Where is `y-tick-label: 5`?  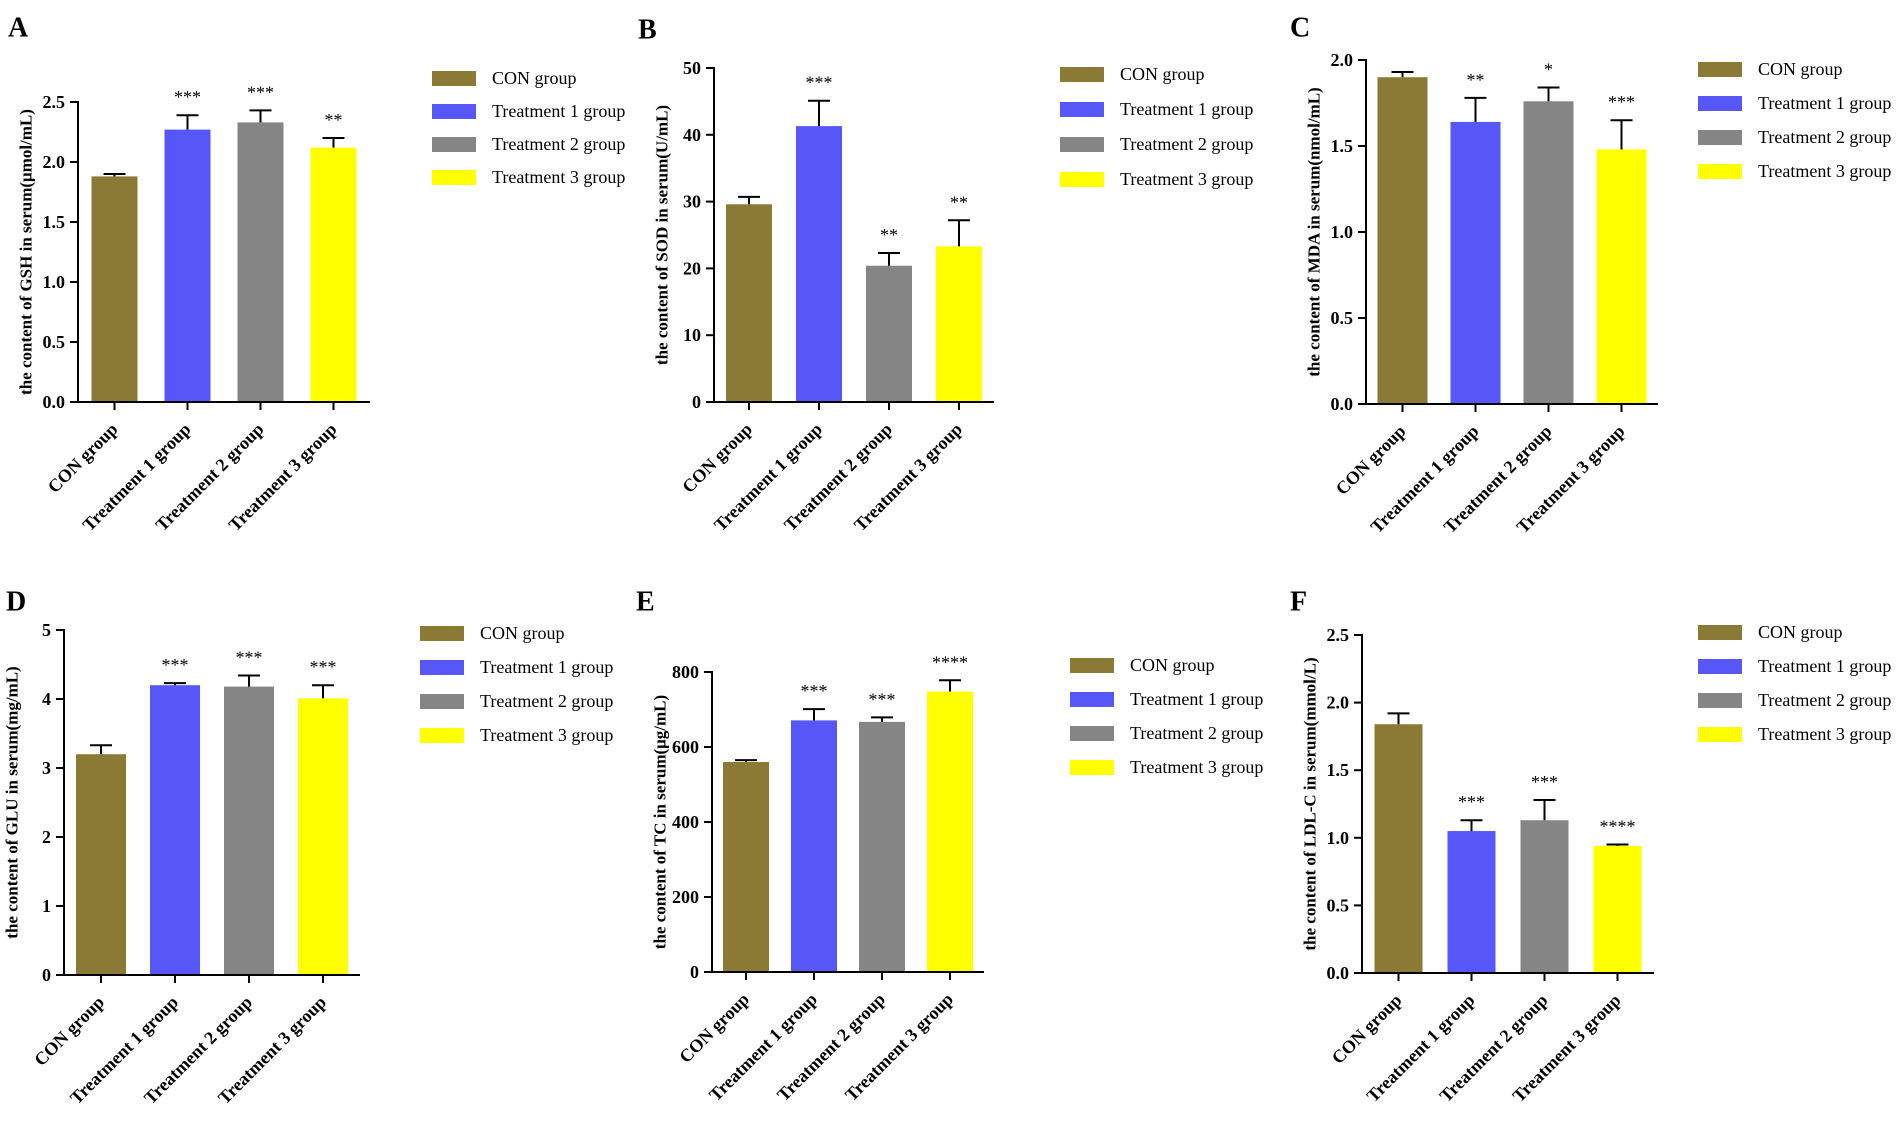 y-tick-label: 5 is located at coordinates (46, 630).